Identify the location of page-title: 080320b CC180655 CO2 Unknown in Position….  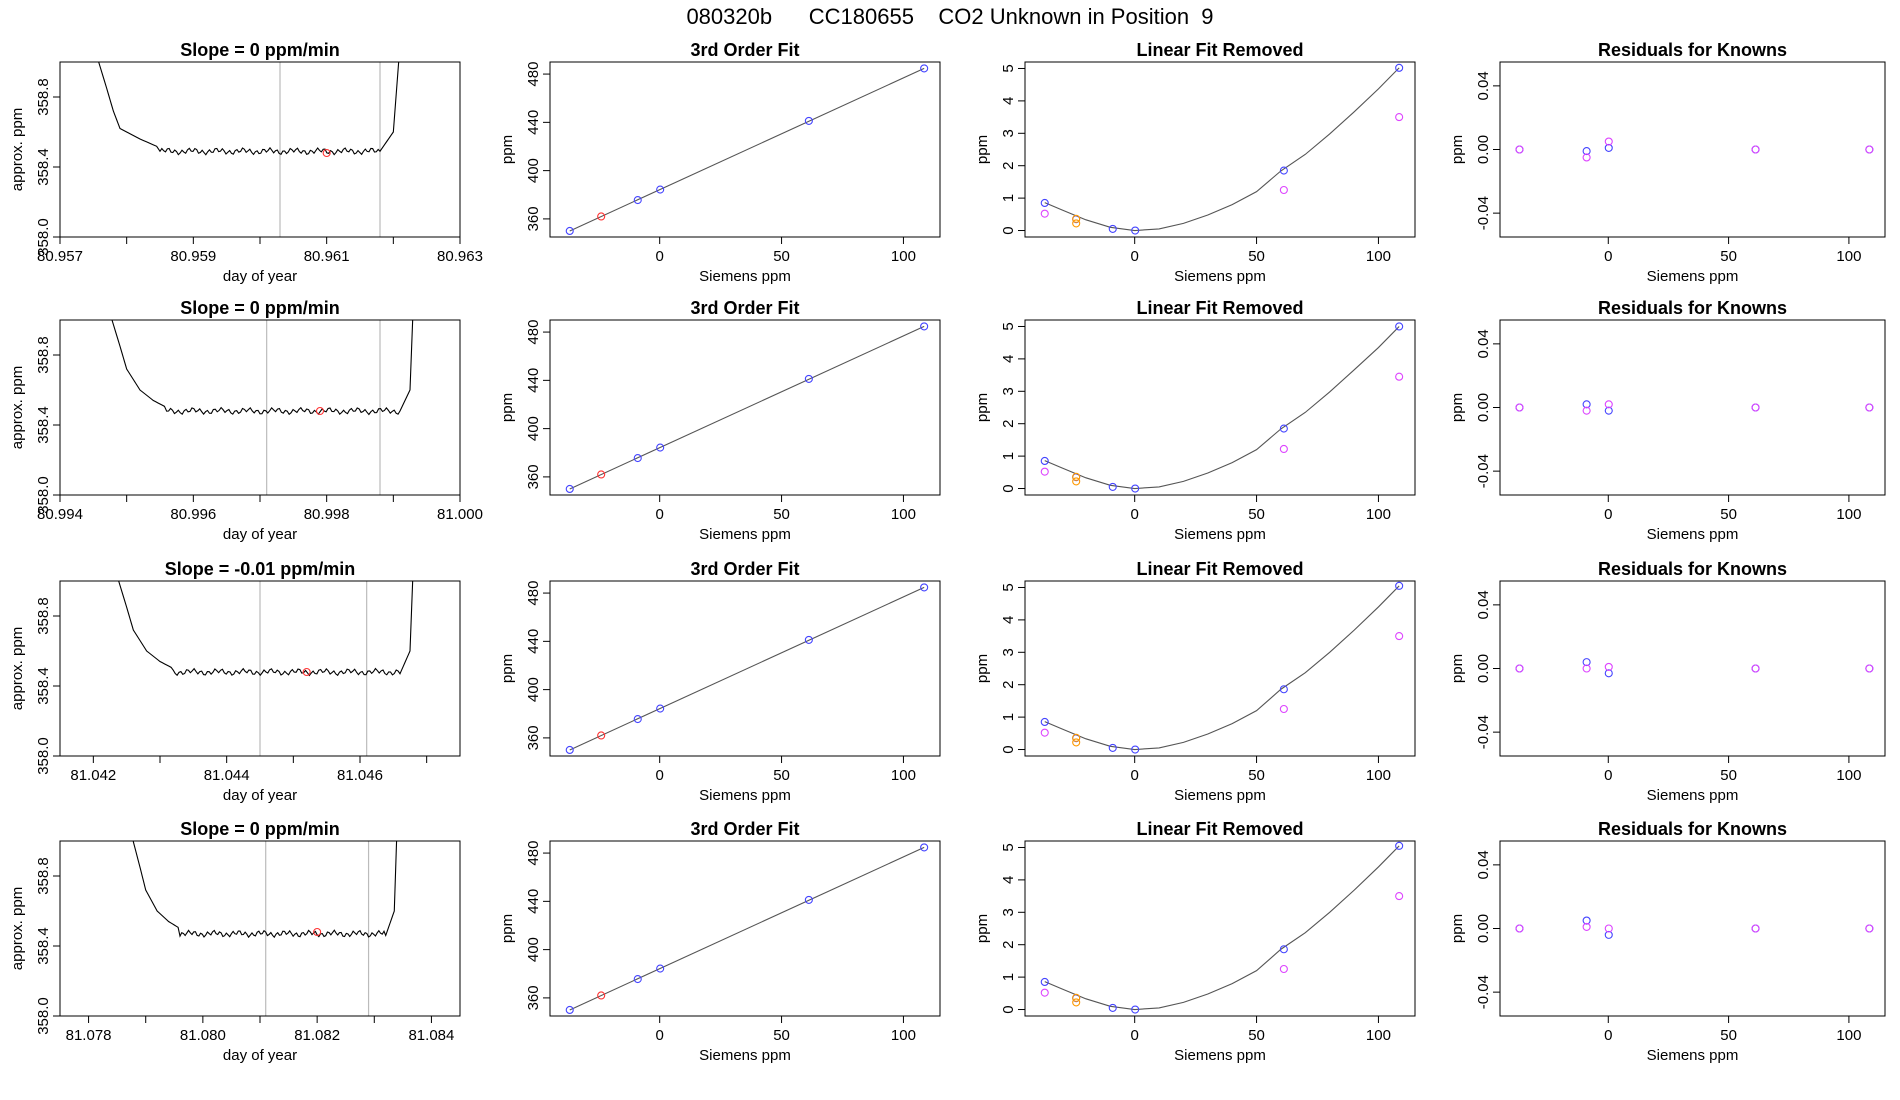
(950, 16).